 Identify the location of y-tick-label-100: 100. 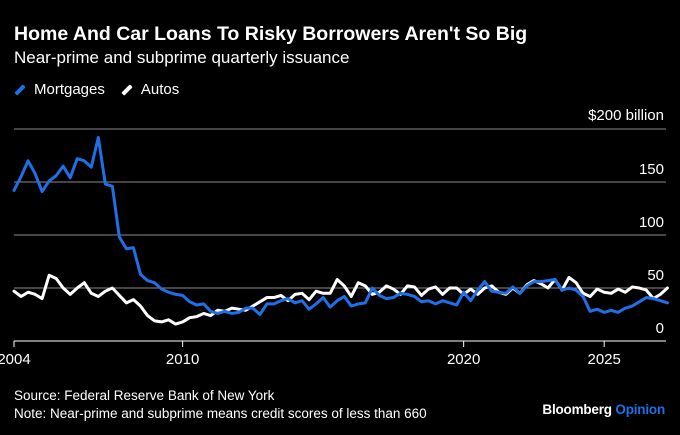
(651, 222).